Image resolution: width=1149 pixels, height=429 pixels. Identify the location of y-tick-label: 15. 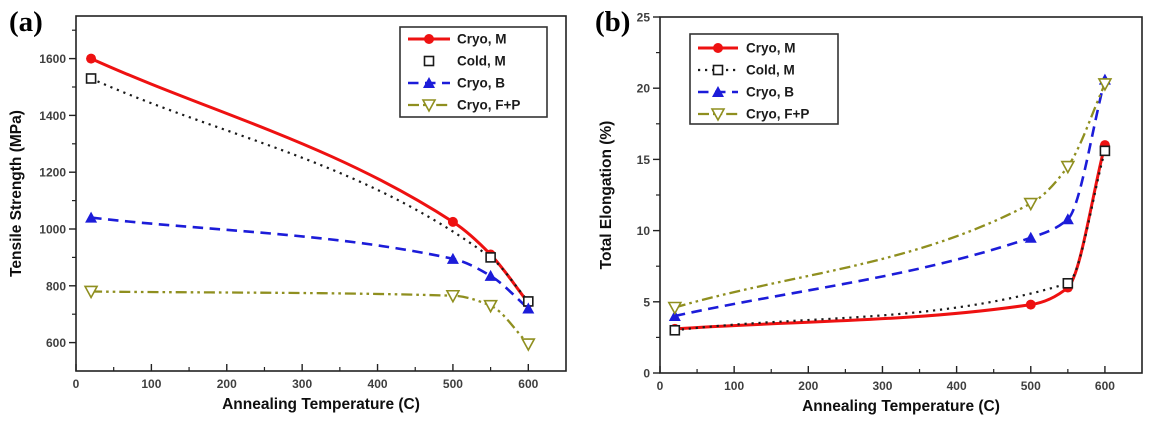
(644, 160).